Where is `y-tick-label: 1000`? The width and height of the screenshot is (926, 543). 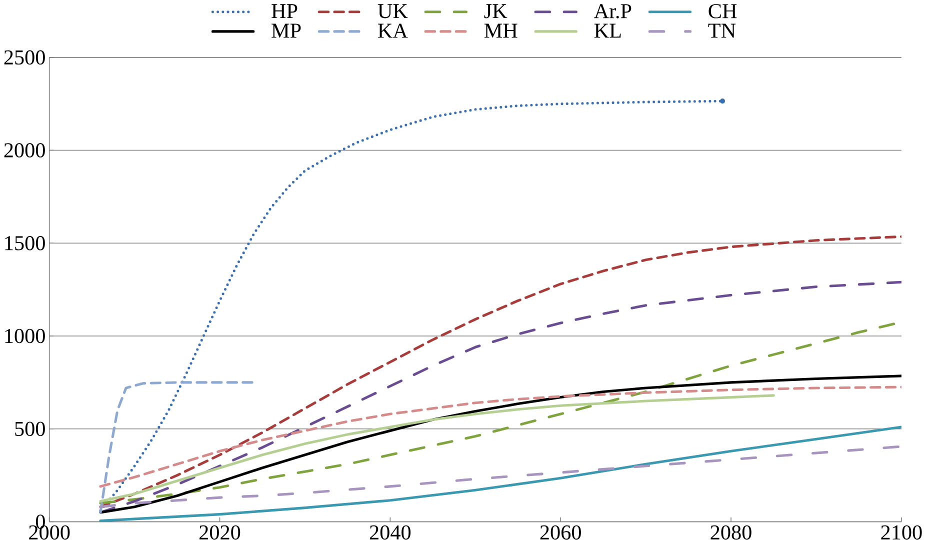 y-tick-label: 1000 is located at coordinates (25, 336).